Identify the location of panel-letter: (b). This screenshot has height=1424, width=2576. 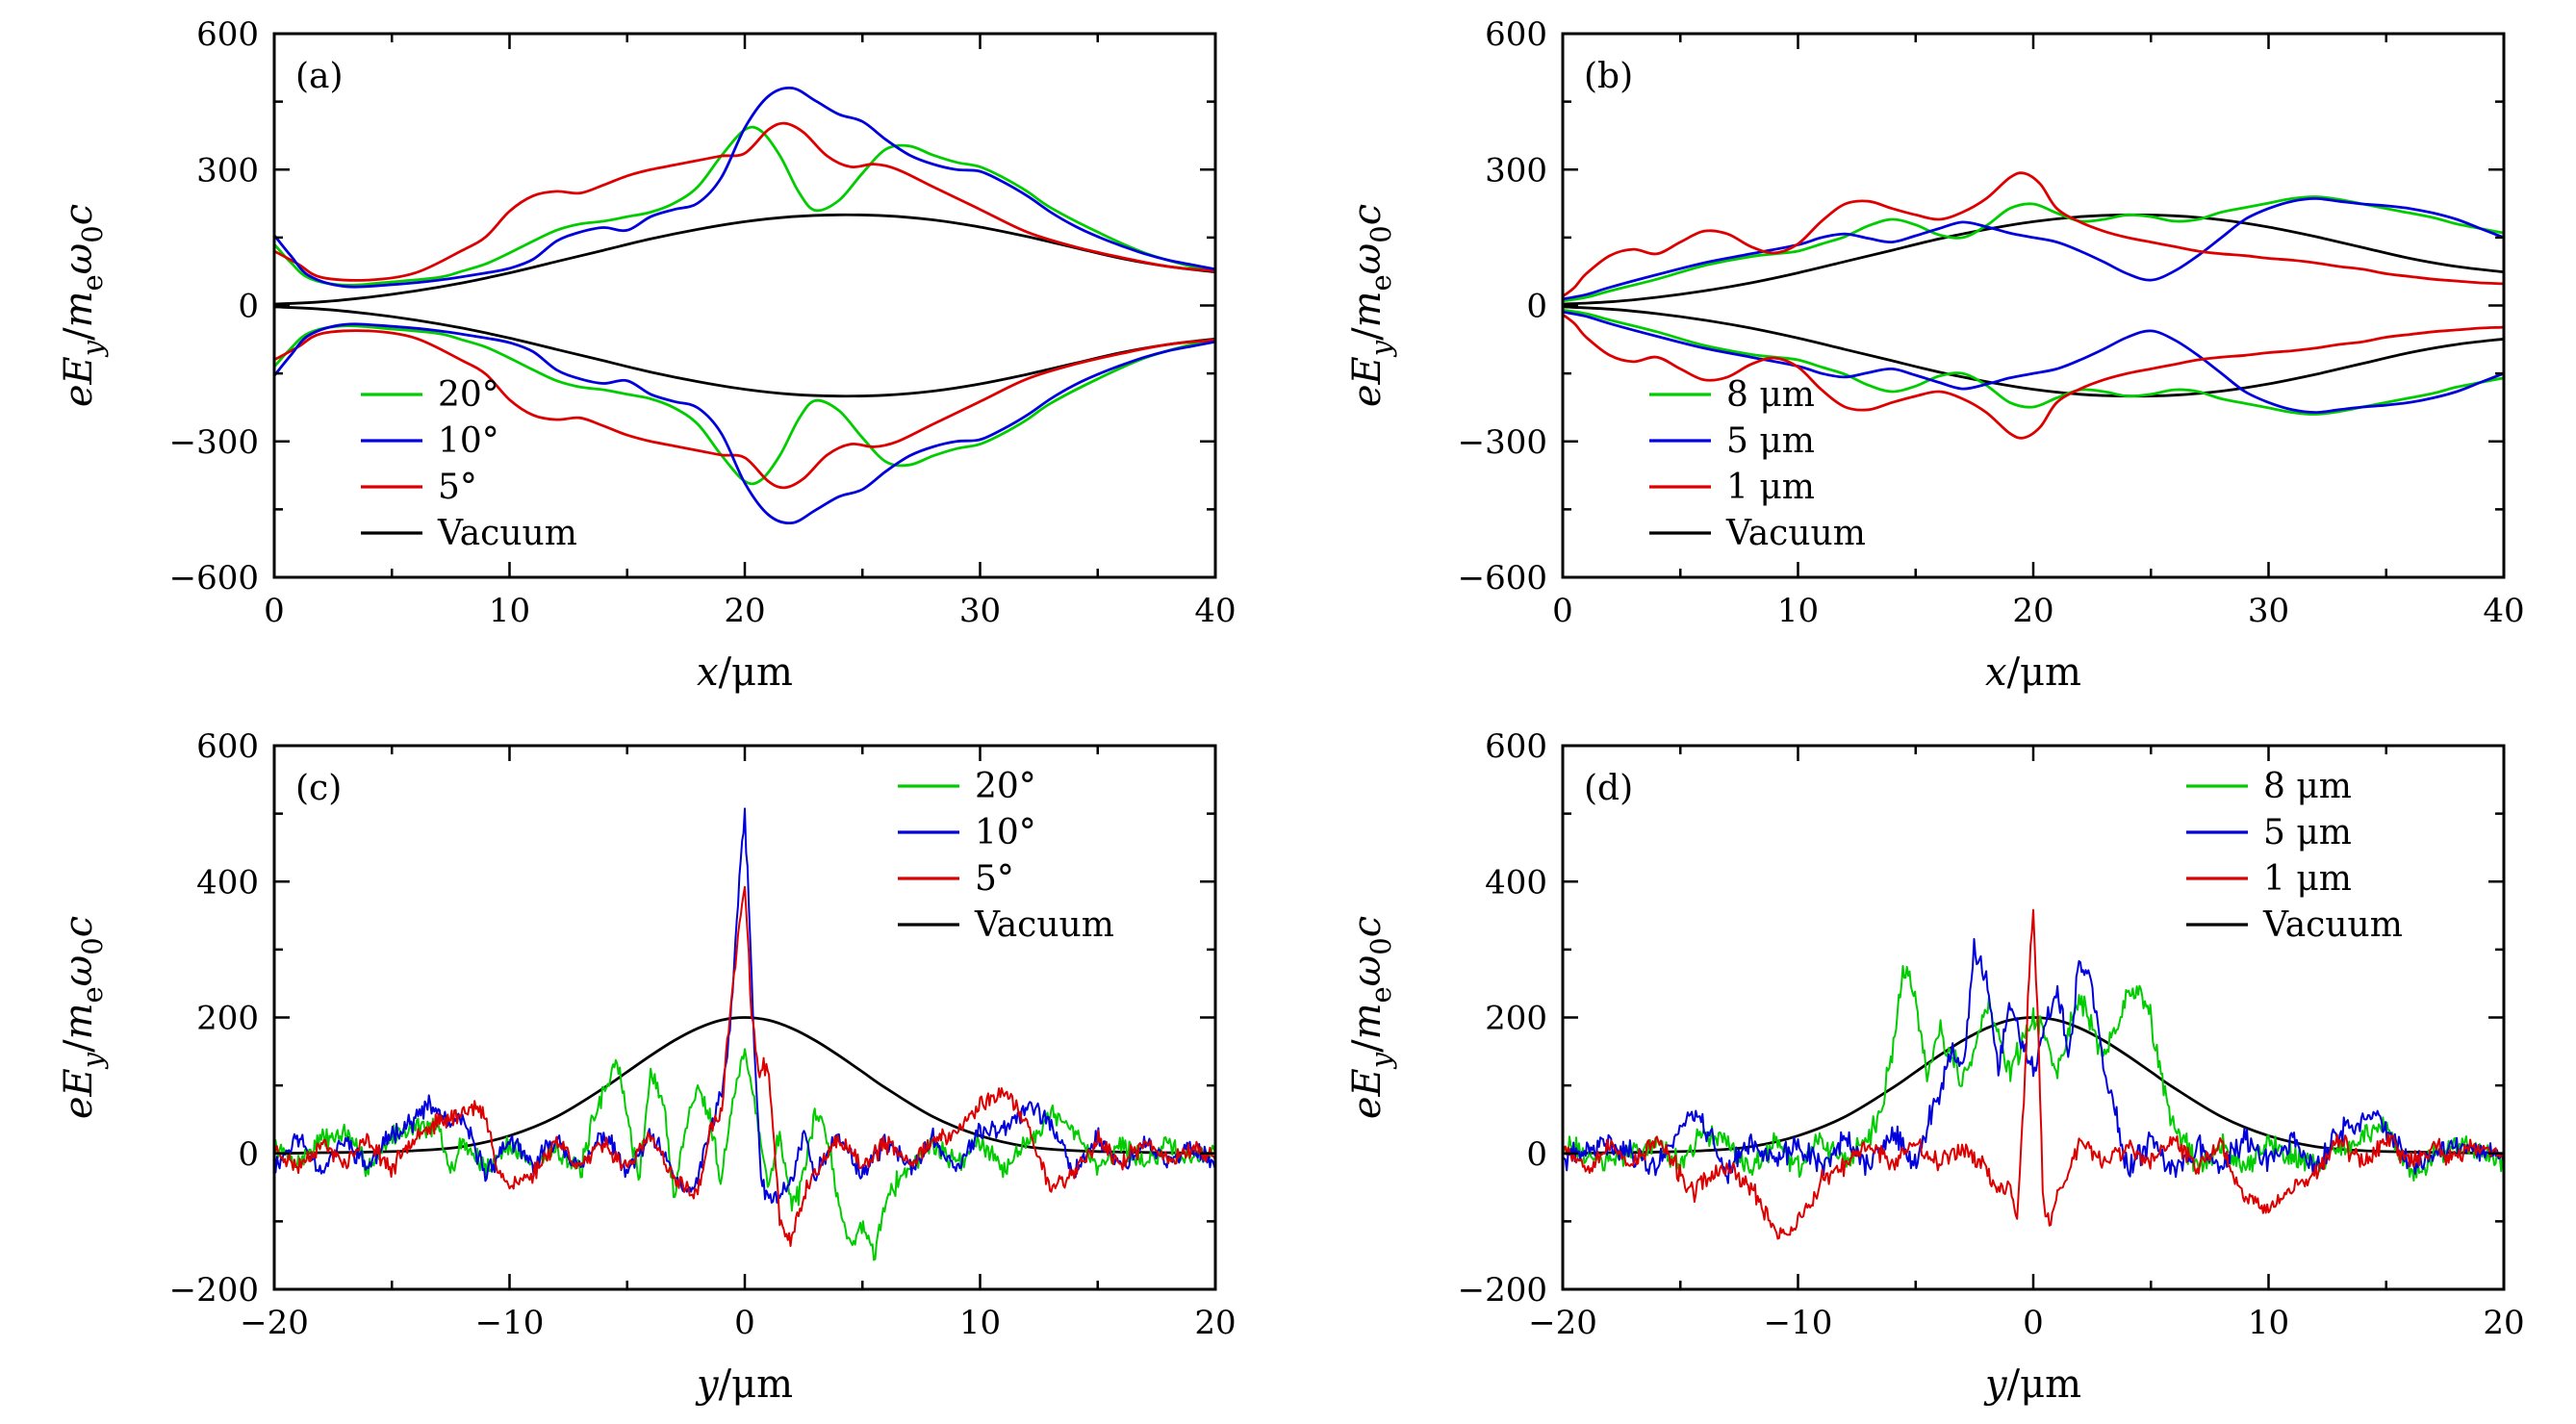
(1608, 76).